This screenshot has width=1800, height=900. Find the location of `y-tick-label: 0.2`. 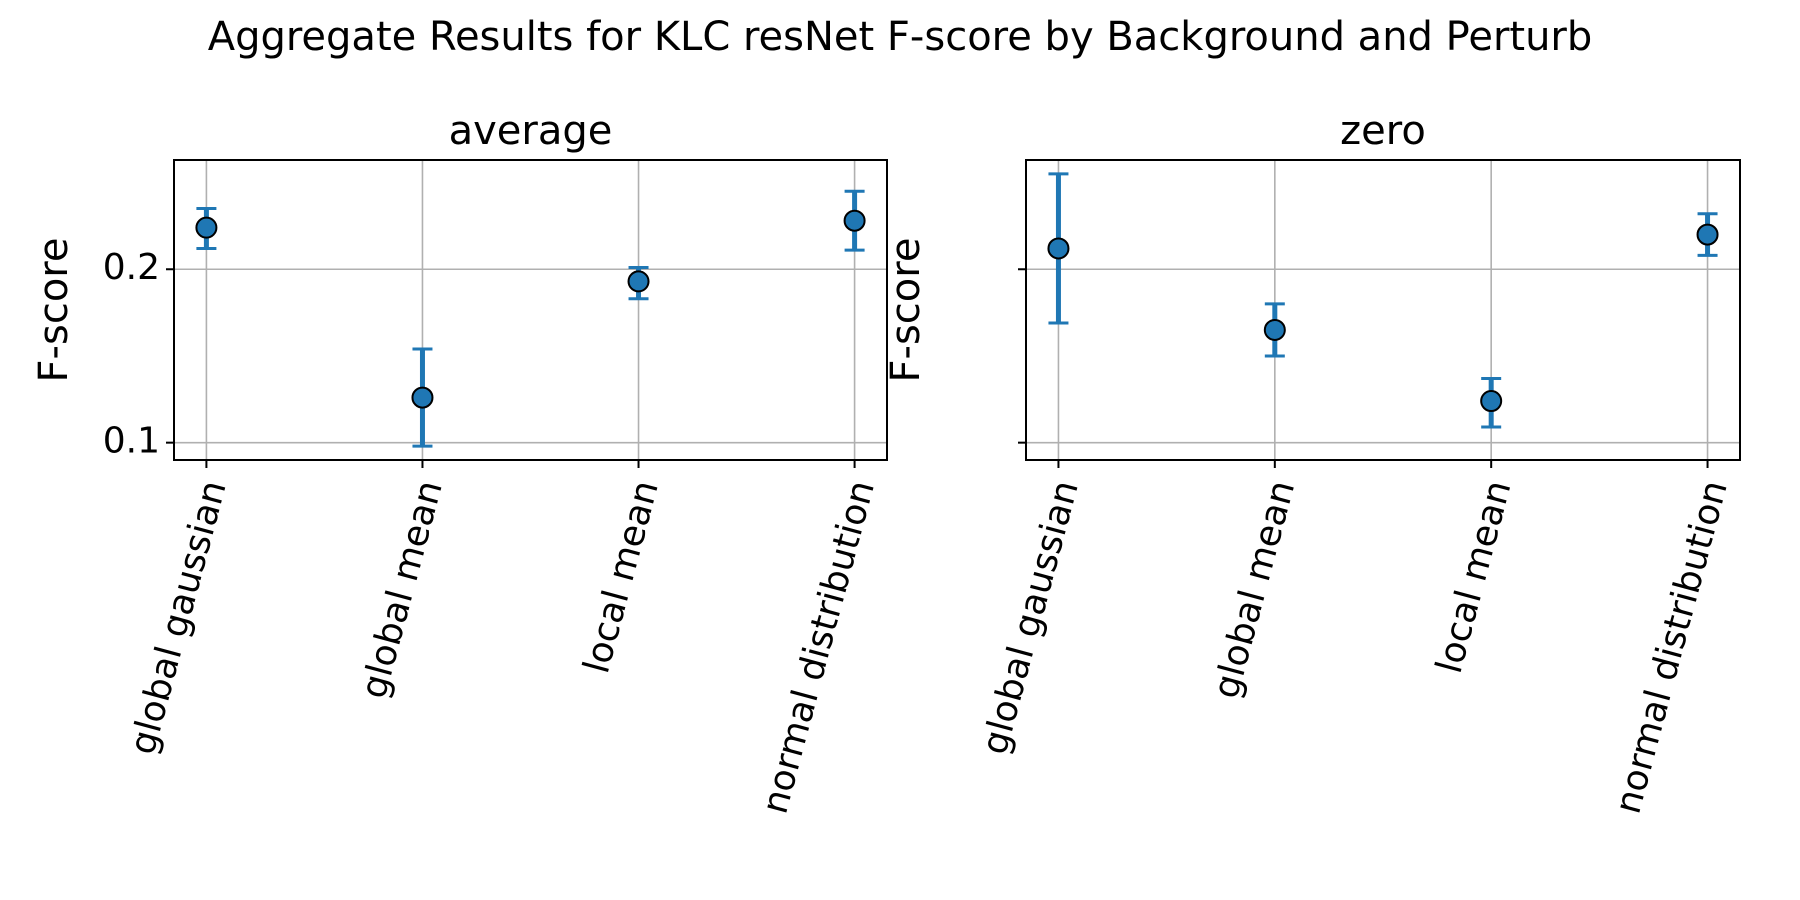

y-tick-label: 0.2 is located at coordinates (131, 267).